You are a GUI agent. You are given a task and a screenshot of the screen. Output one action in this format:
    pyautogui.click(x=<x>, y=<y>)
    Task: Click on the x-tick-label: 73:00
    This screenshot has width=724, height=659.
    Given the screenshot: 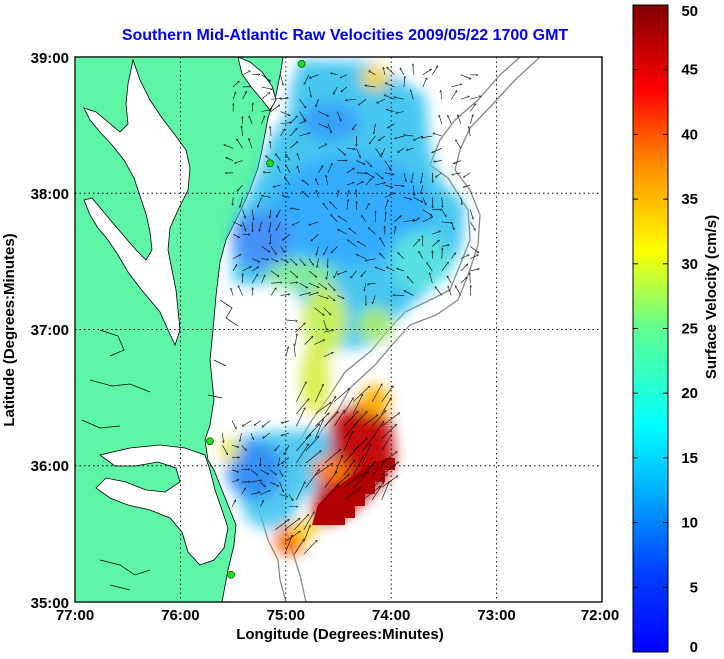 What is the action you would take?
    pyautogui.click(x=496, y=615)
    